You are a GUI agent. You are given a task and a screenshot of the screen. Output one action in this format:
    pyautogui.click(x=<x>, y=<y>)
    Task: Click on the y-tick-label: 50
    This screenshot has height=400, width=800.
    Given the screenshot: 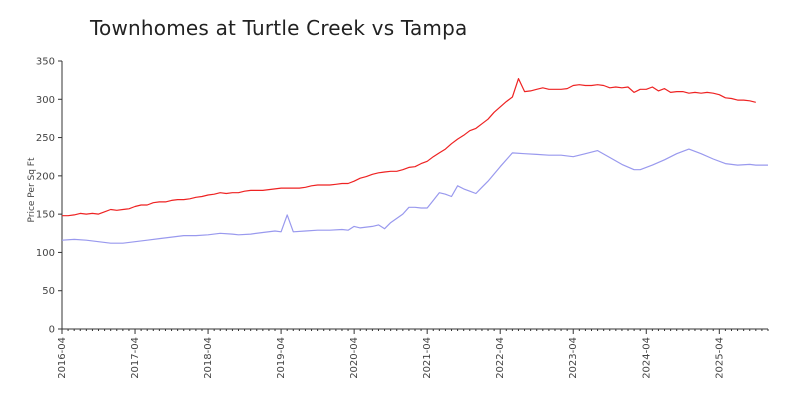 What is the action you would take?
    pyautogui.click(x=48, y=291)
    